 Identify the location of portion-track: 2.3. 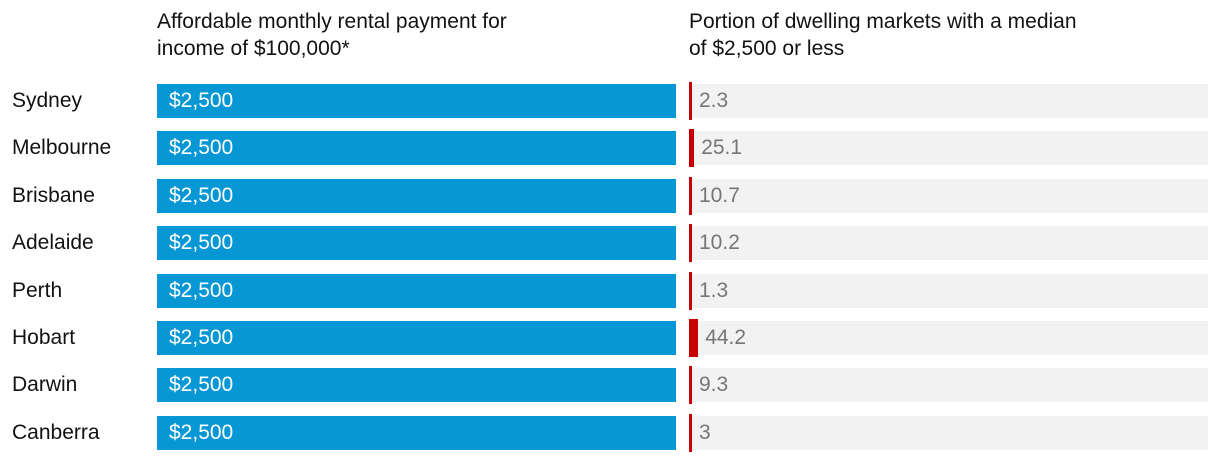
(948, 101).